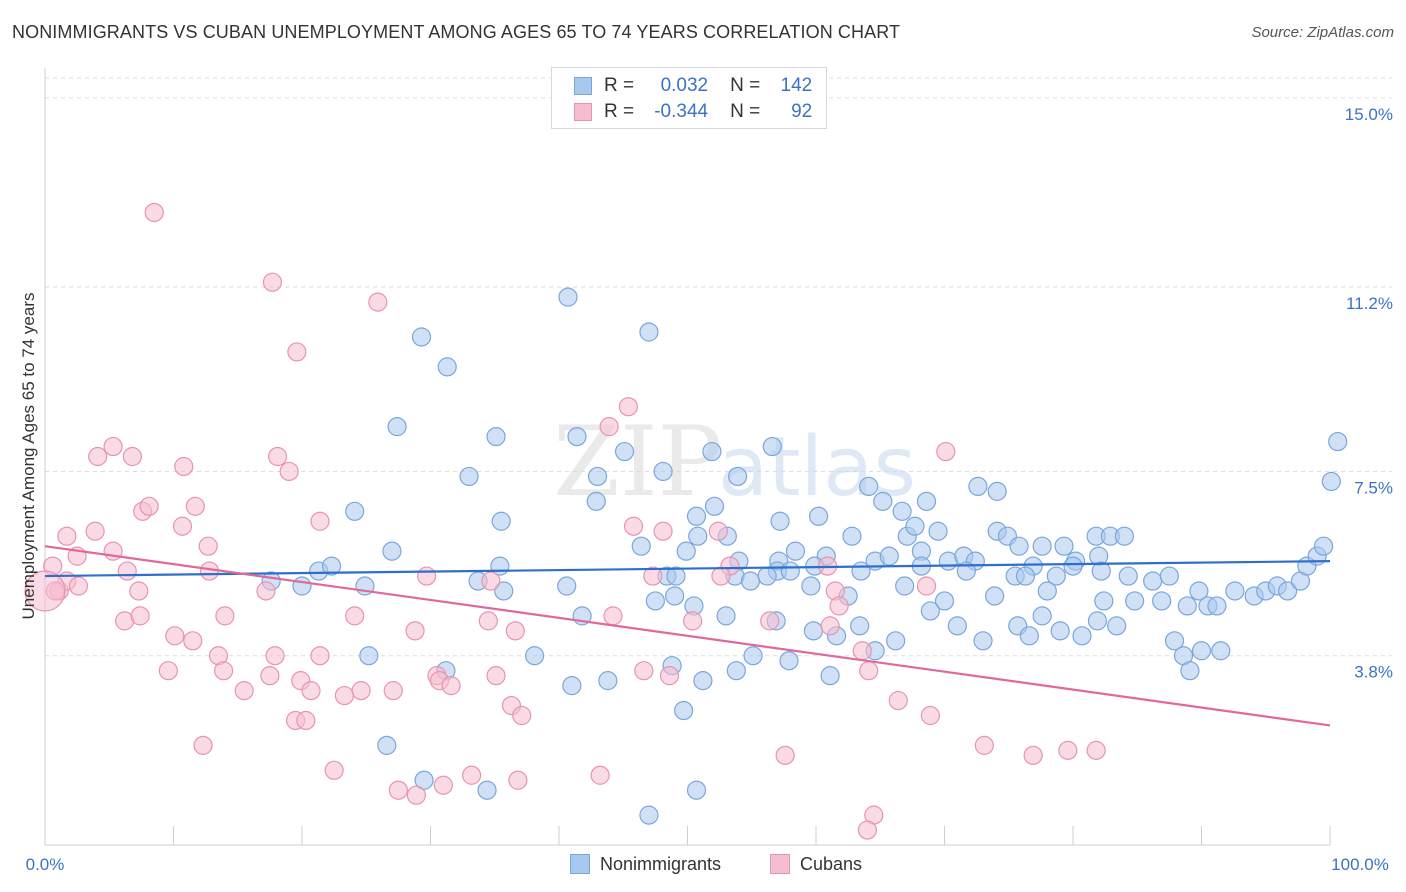  Describe the element at coordinates (831, 863) in the screenshot. I see `series-name-cubans: Cubans` at that location.